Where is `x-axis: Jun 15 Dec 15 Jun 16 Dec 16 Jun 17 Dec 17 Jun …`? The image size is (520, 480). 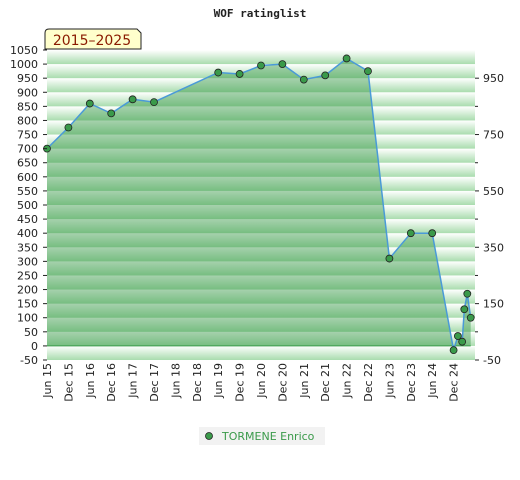
x-axis: Jun 15 Dec 15 Jun 16 Dec 16 Jun 17 Dec 17 Jun … is located at coordinates (251, 382).